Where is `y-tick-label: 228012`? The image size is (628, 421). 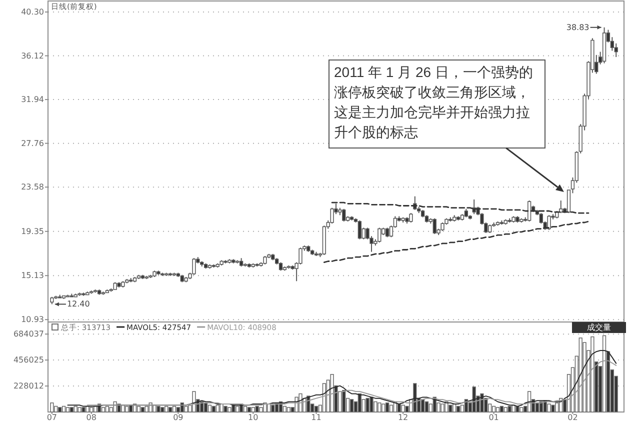
y-tick-label: 228012 is located at coordinates (28, 386).